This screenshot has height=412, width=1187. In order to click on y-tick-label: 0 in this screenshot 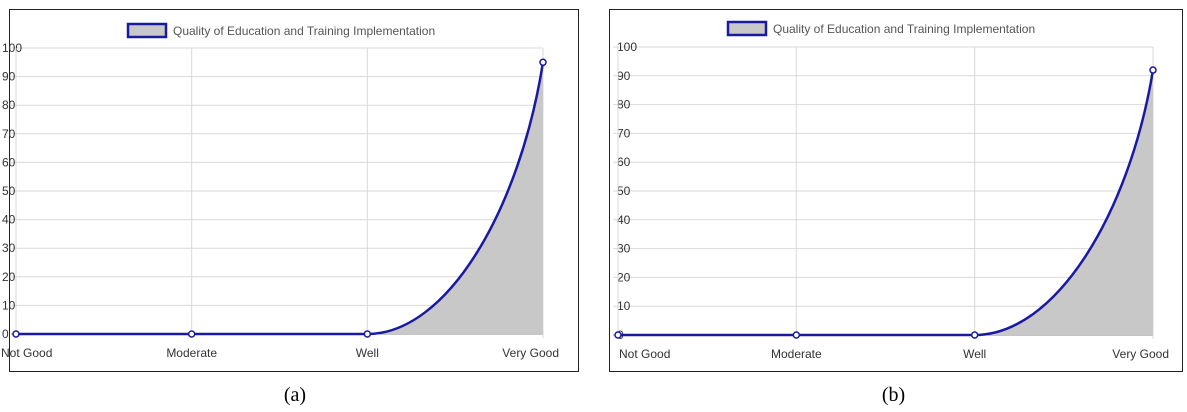, I will do `click(5, 334)`.